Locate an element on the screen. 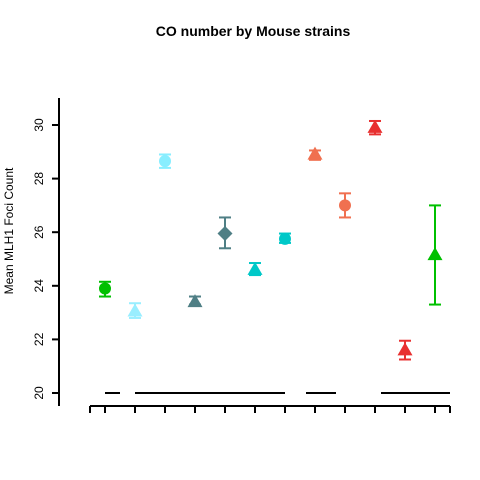  y-tick-label: 20 is located at coordinates (39, 393).